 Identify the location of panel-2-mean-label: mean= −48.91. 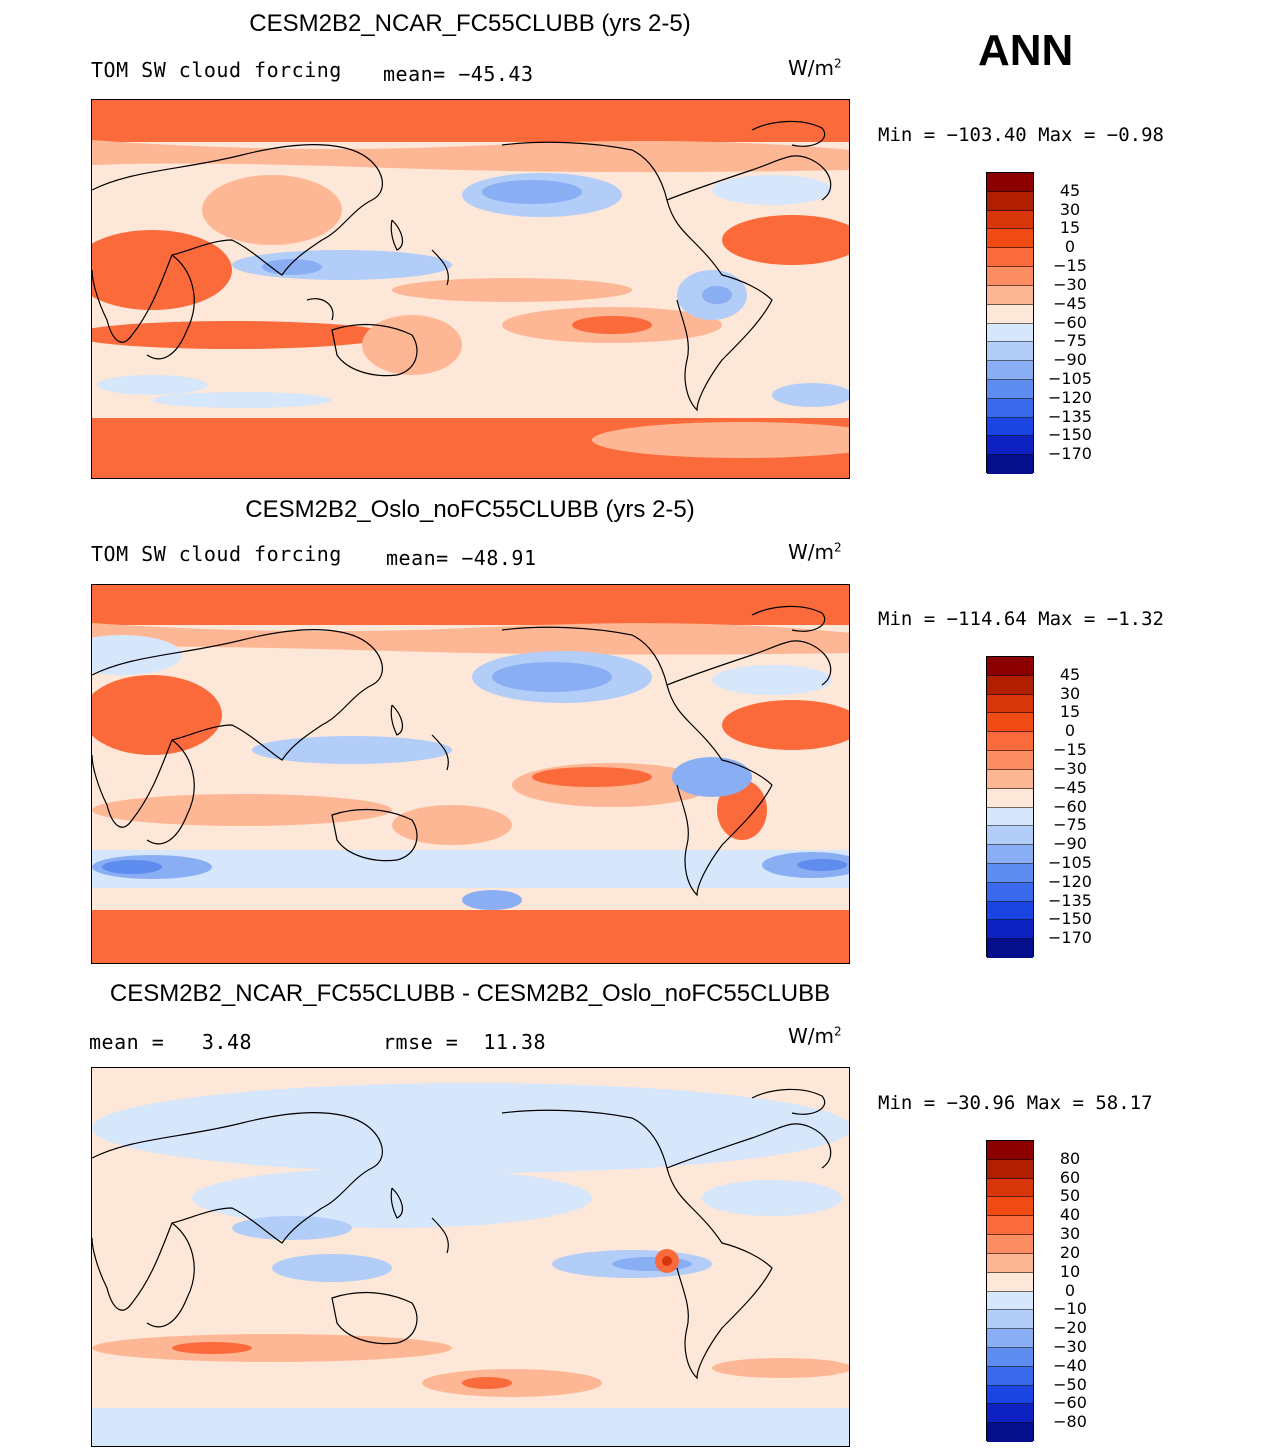
(461, 558).